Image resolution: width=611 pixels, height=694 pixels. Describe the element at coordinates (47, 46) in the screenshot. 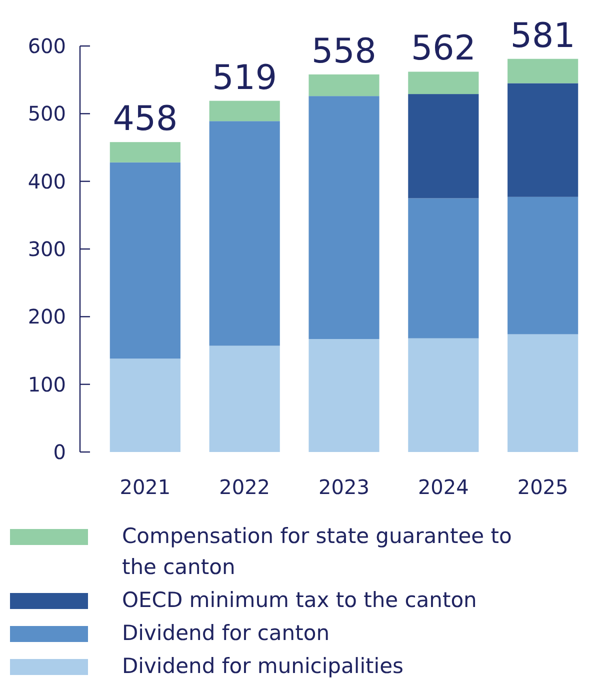

I see `y-tick-label: 600` at that location.